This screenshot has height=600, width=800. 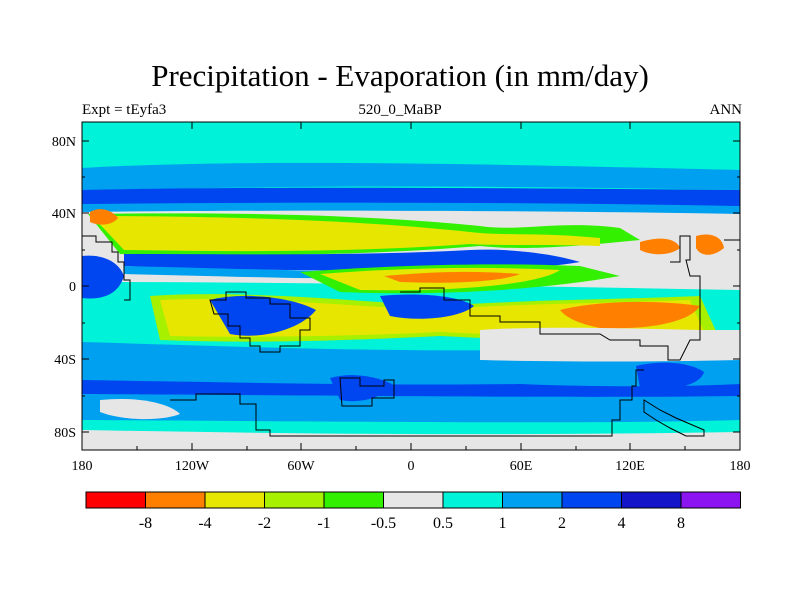 What do you see at coordinates (562, 523) in the screenshot?
I see `colorbar-label-8: 2` at bounding box center [562, 523].